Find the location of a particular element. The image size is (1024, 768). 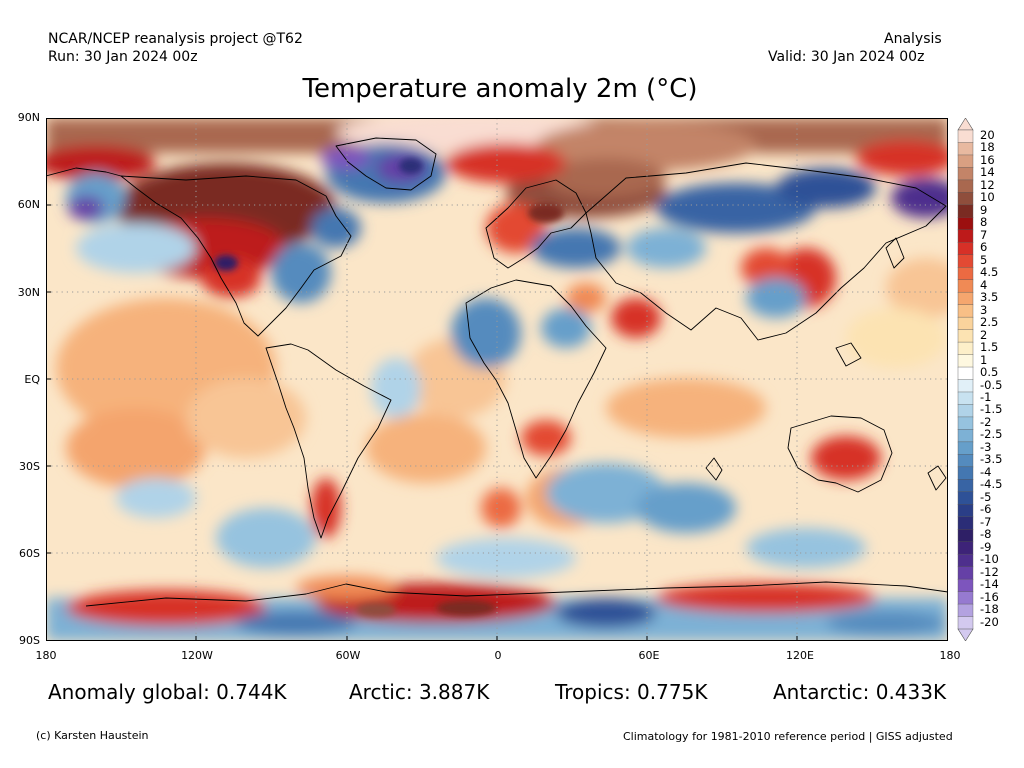

colorbar-label: -20 is located at coordinates (989, 621).